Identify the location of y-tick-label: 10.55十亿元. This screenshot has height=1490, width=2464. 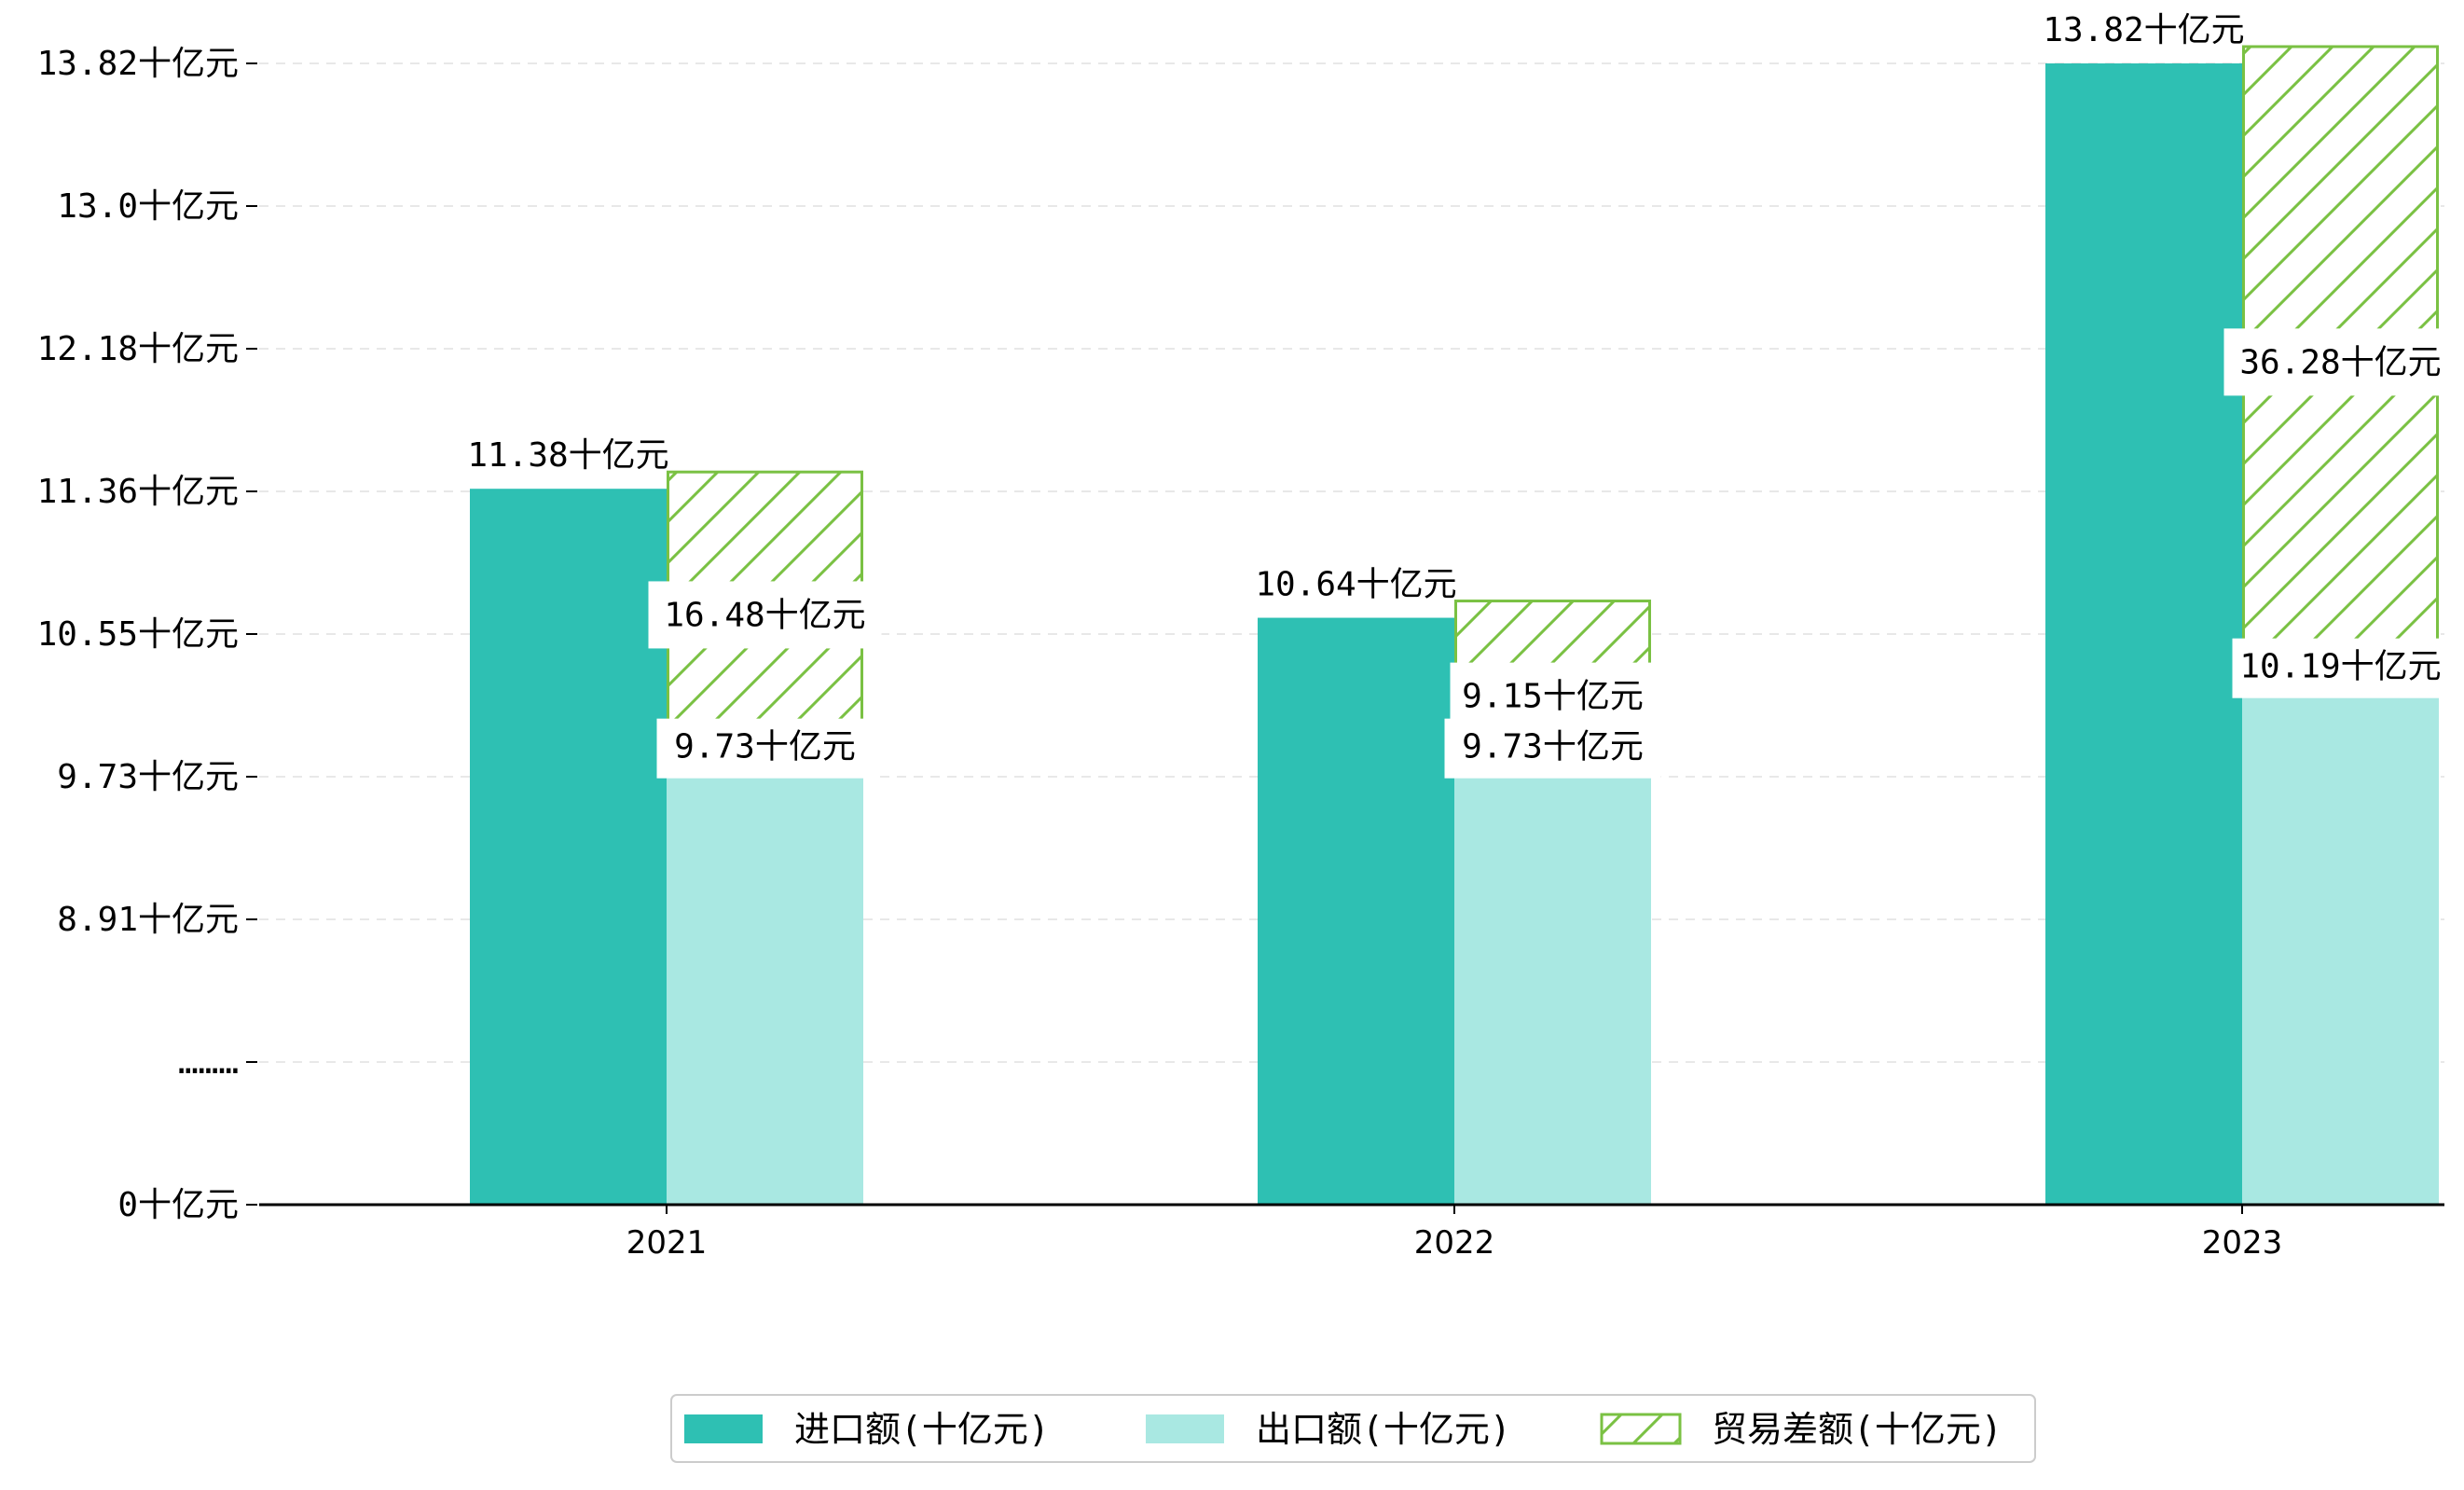
(138, 634).